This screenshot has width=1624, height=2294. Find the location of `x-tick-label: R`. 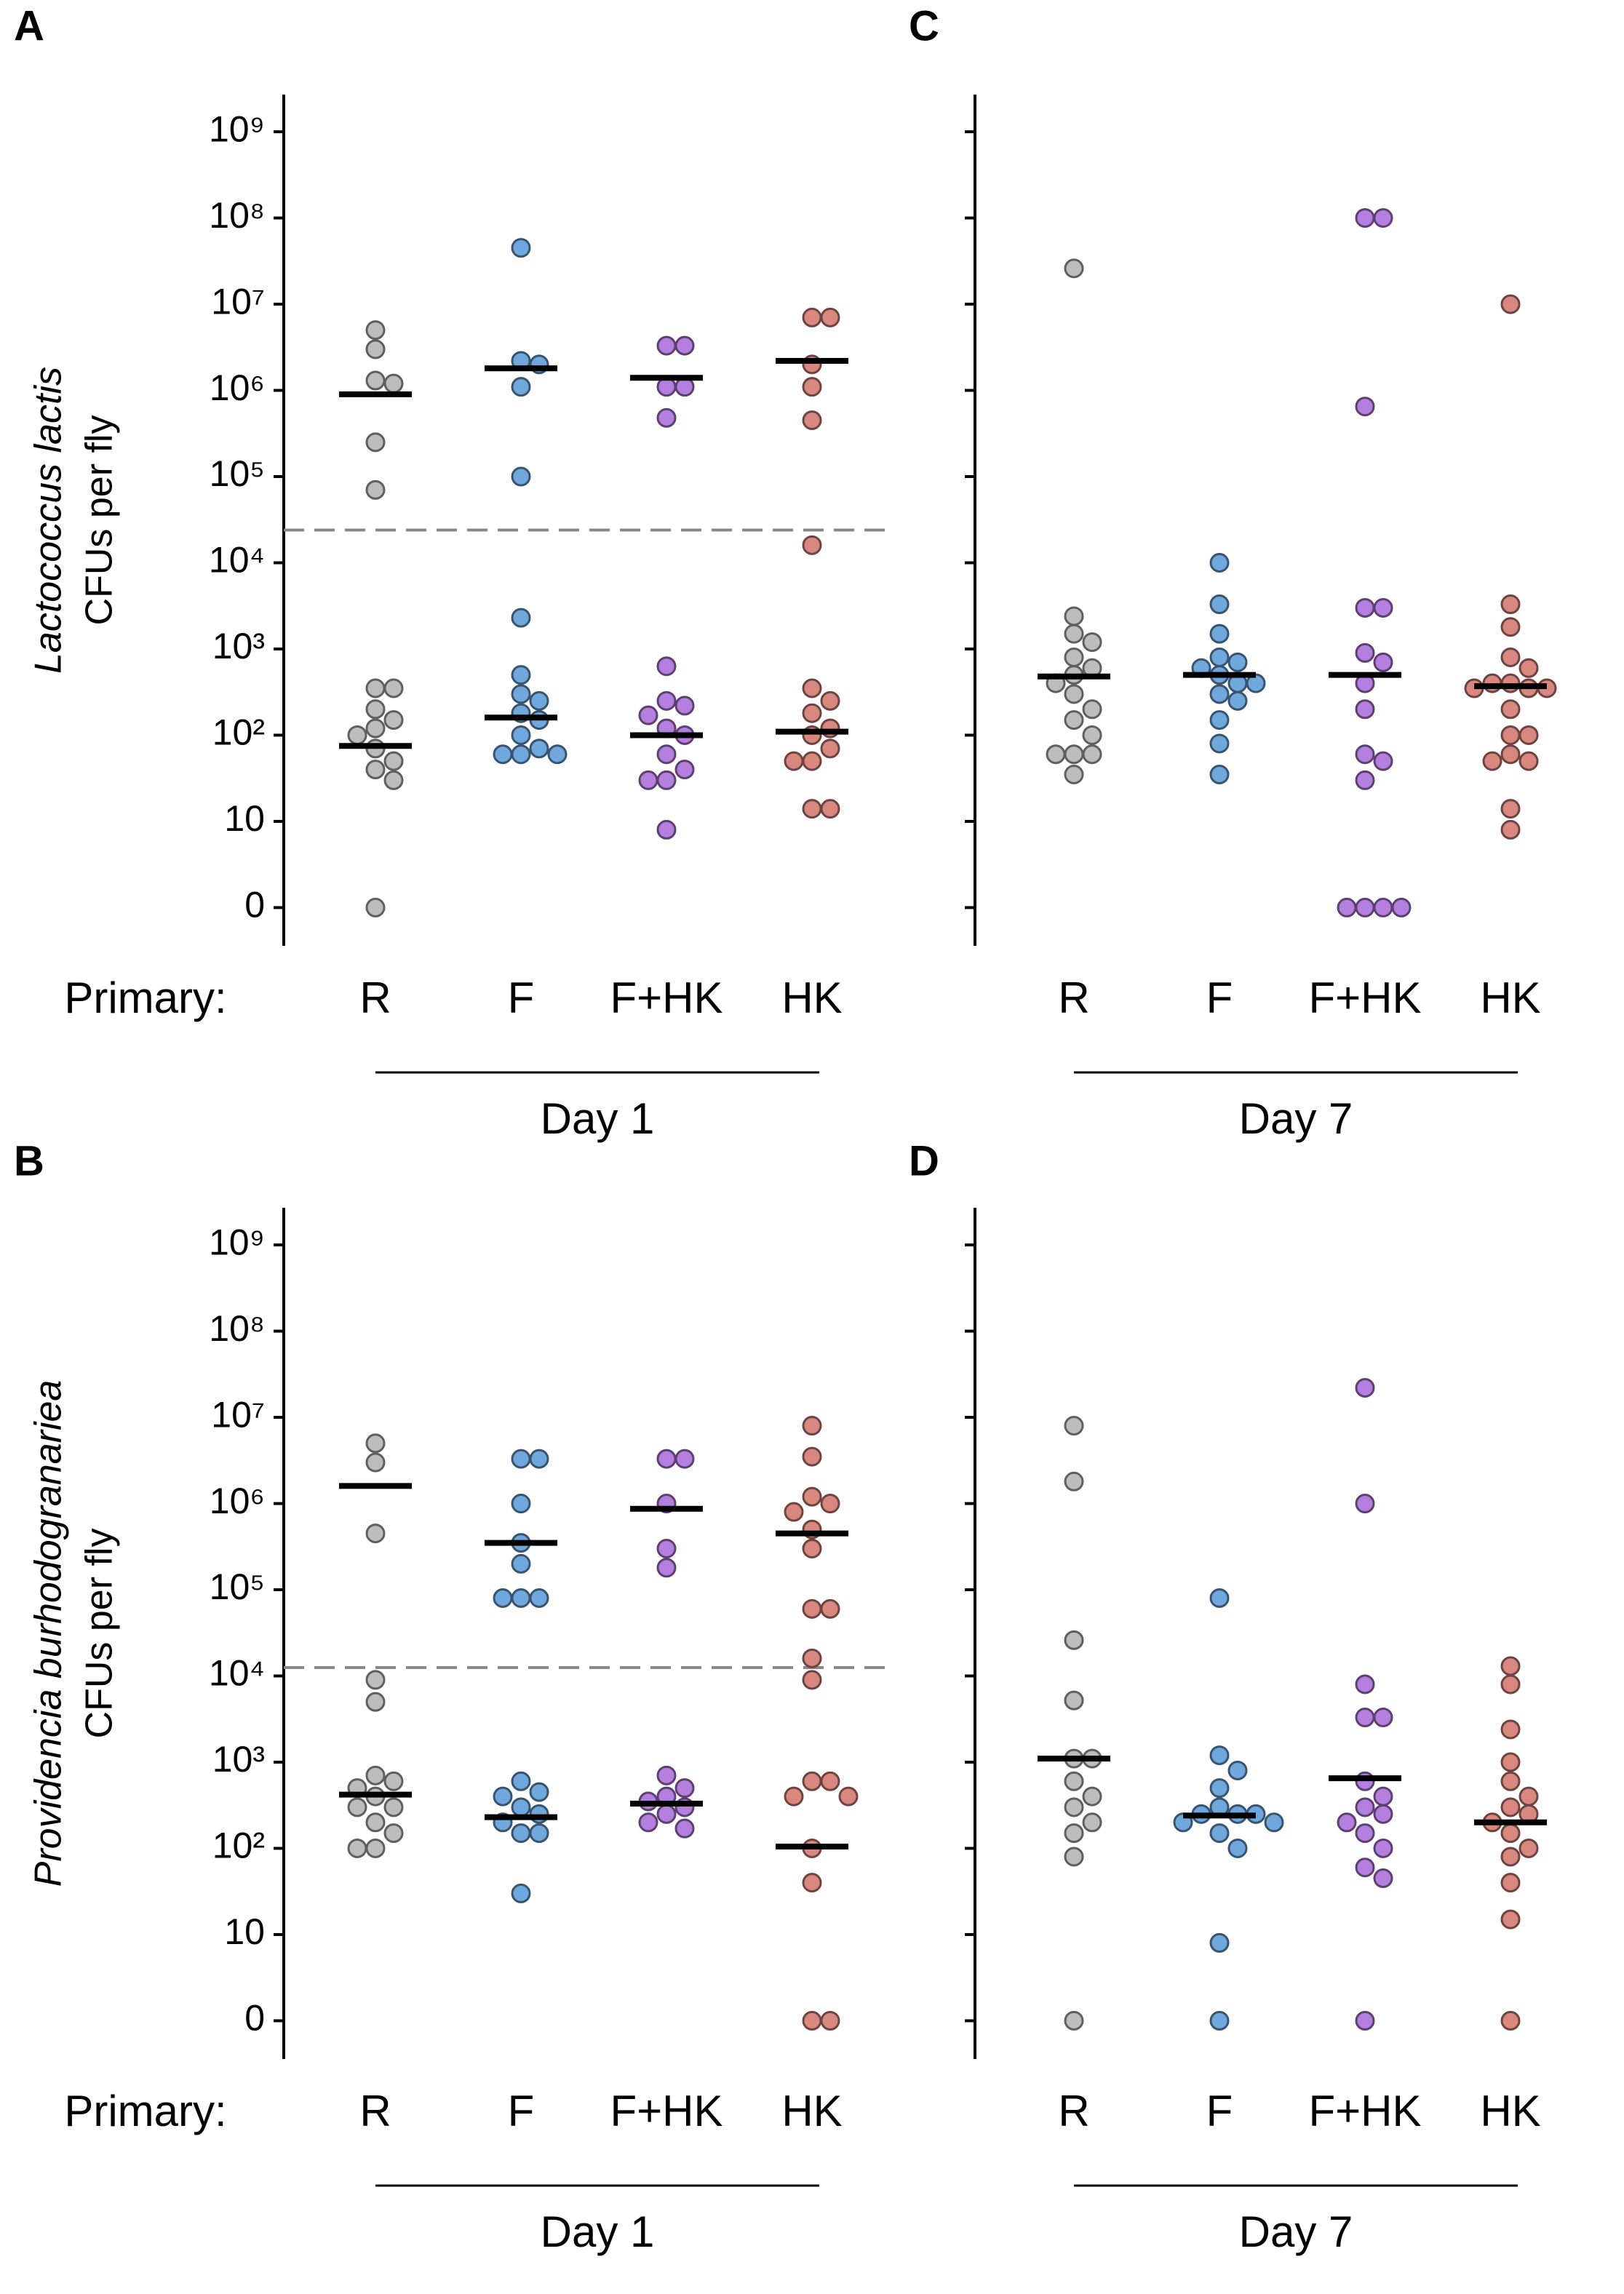

x-tick-label: R is located at coordinates (1073, 2111).